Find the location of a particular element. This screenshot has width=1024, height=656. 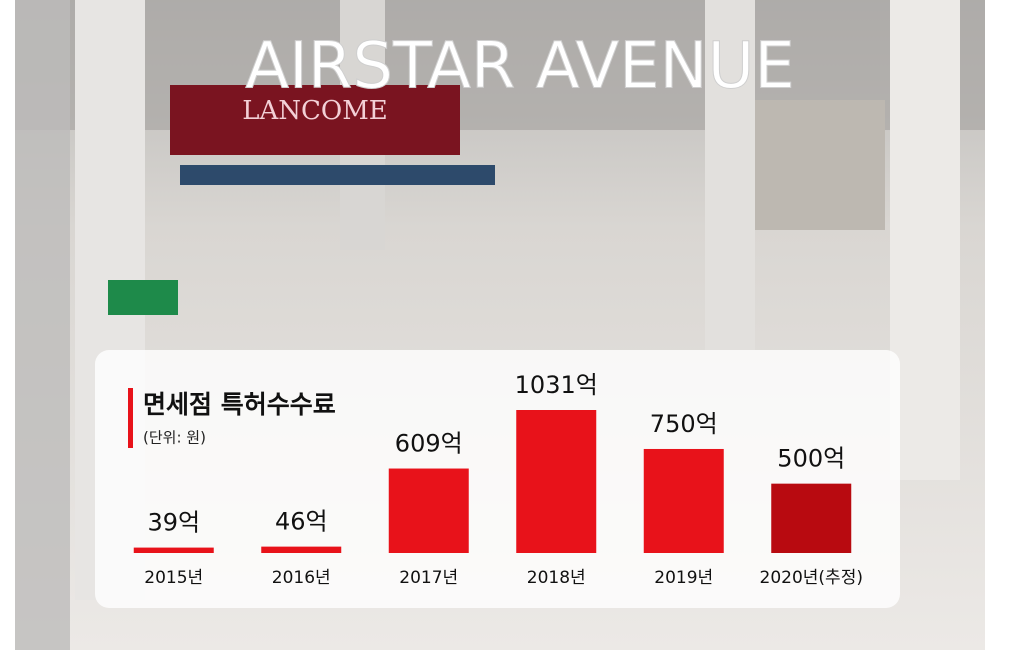

chart-subtitle: (단위: 원) is located at coordinates (174, 438).